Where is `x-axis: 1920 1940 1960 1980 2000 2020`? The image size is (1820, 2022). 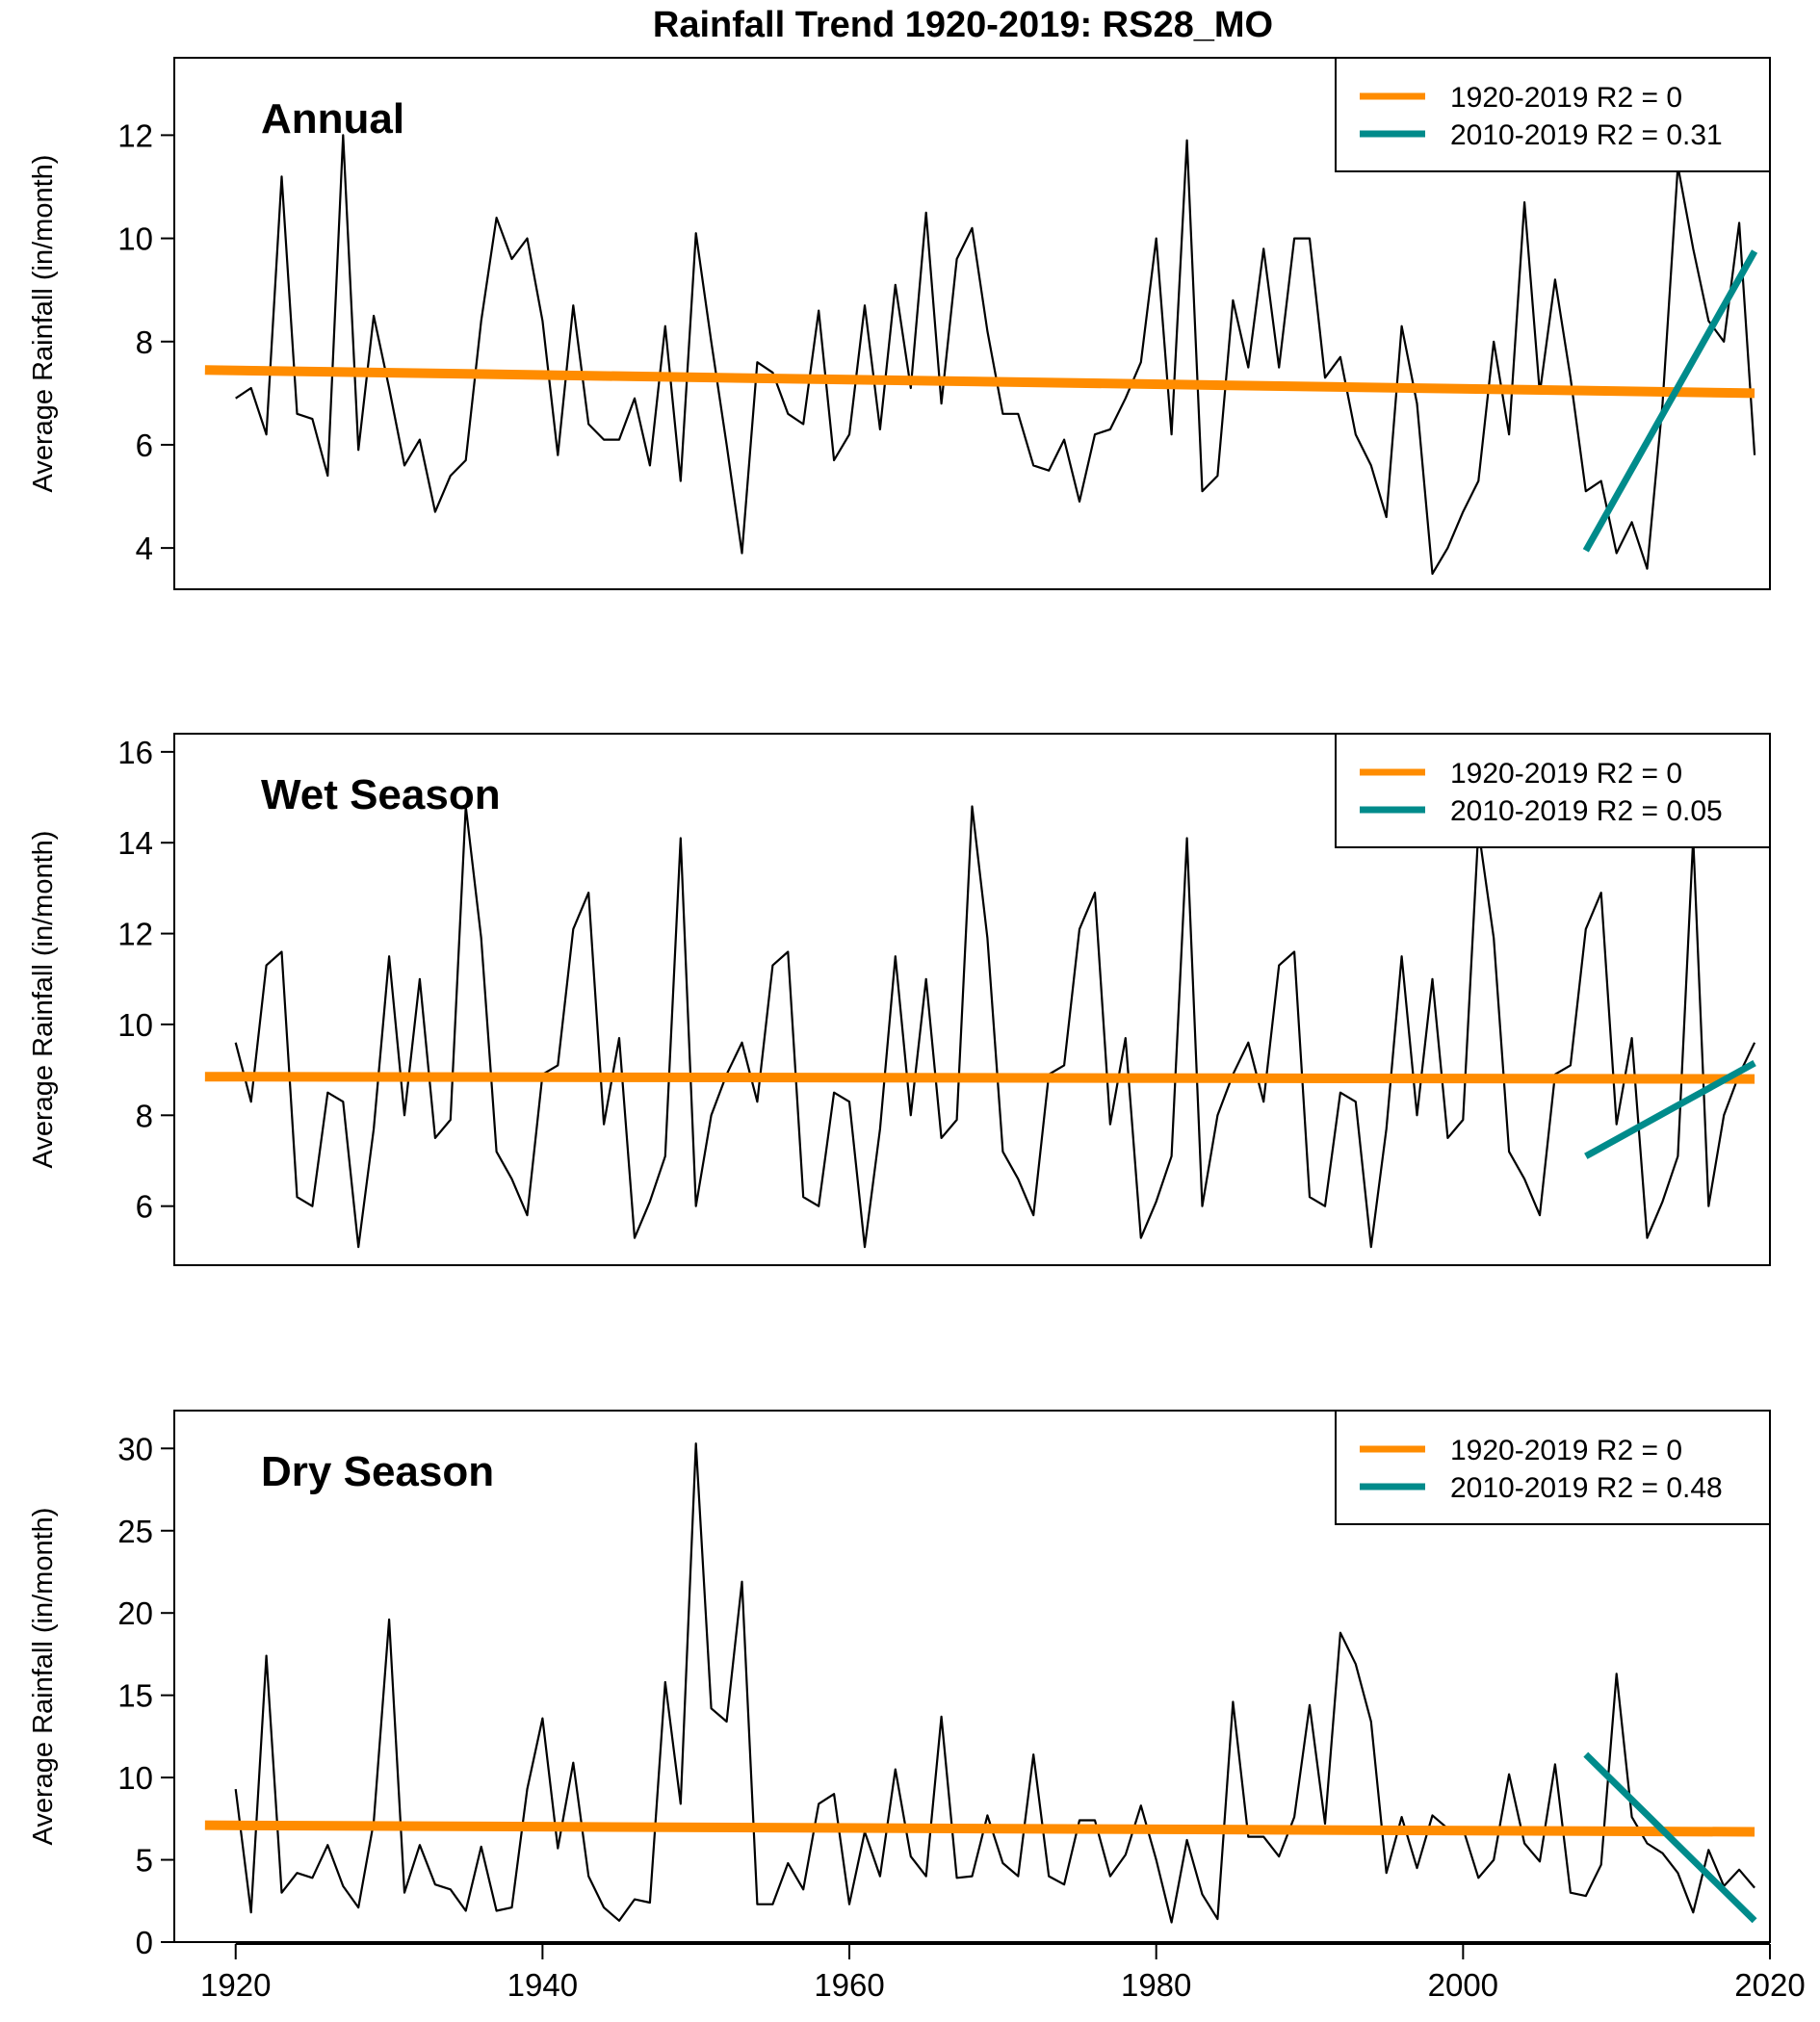
x-axis: 1920 1940 1960 1980 2000 2020 is located at coordinates (1003, 1973).